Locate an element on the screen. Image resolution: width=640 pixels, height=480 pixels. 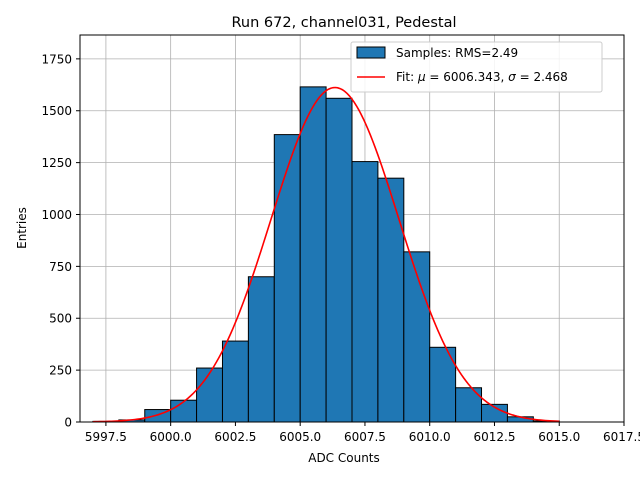
y-tick-label: 1250 is located at coordinates (56, 163).